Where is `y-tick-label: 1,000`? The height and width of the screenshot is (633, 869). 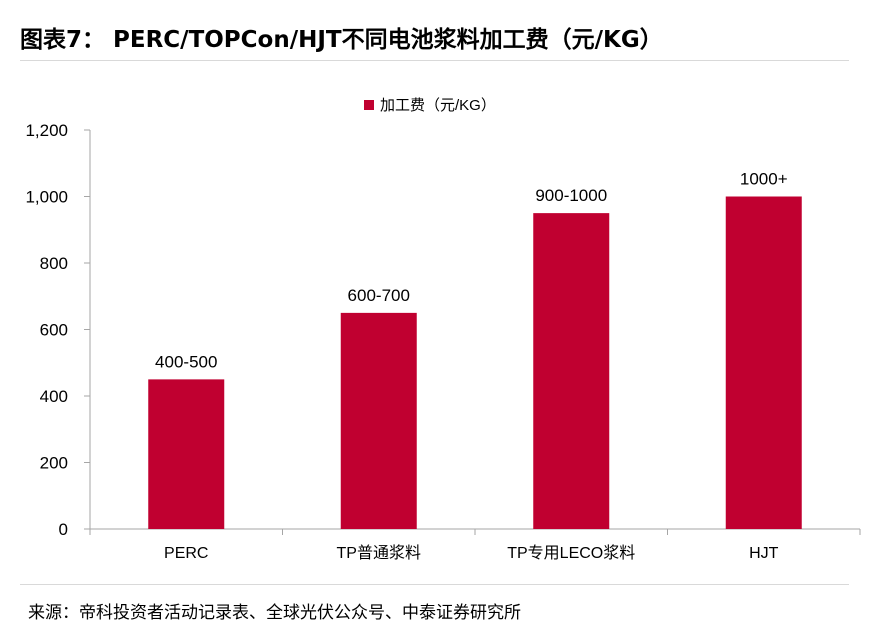 y-tick-label: 1,000 is located at coordinates (46, 197).